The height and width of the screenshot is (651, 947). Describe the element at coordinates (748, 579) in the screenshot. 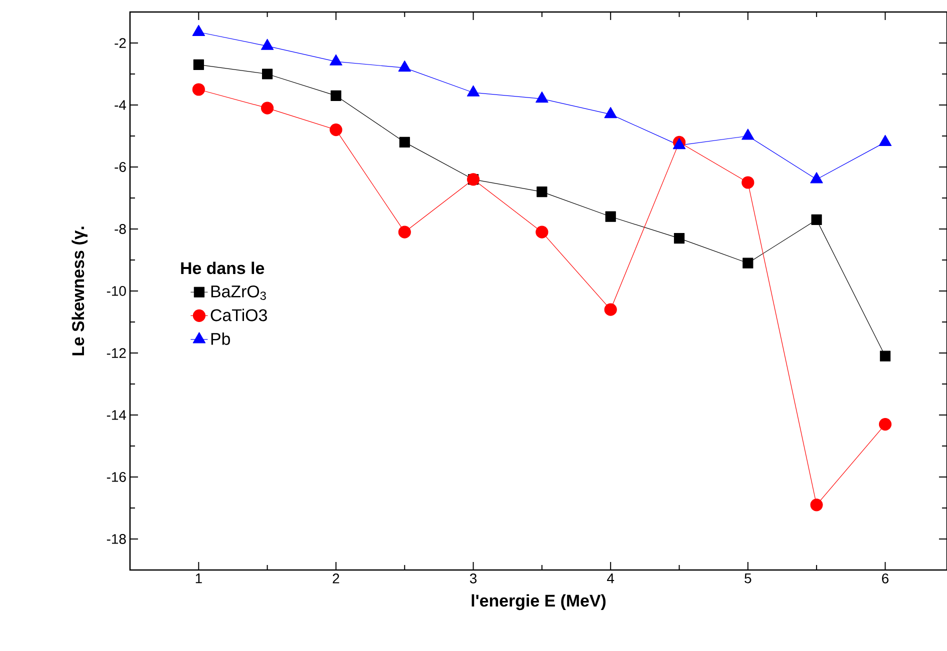

I see `x-tick-label: 5` at that location.